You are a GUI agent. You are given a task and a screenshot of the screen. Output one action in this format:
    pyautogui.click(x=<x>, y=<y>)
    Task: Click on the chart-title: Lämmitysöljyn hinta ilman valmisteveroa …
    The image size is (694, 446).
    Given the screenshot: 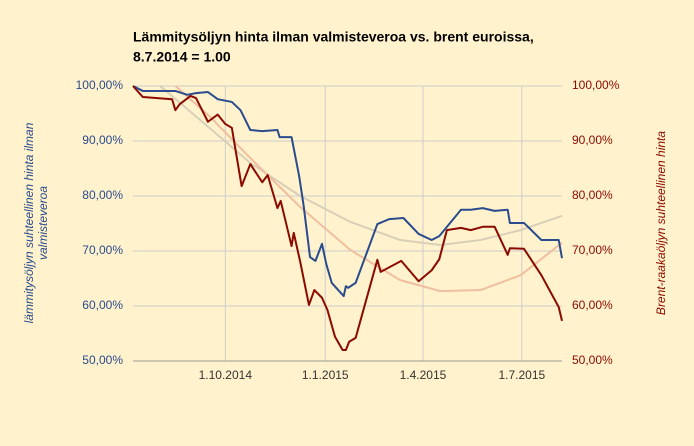 What is the action you would take?
    pyautogui.click(x=333, y=37)
    